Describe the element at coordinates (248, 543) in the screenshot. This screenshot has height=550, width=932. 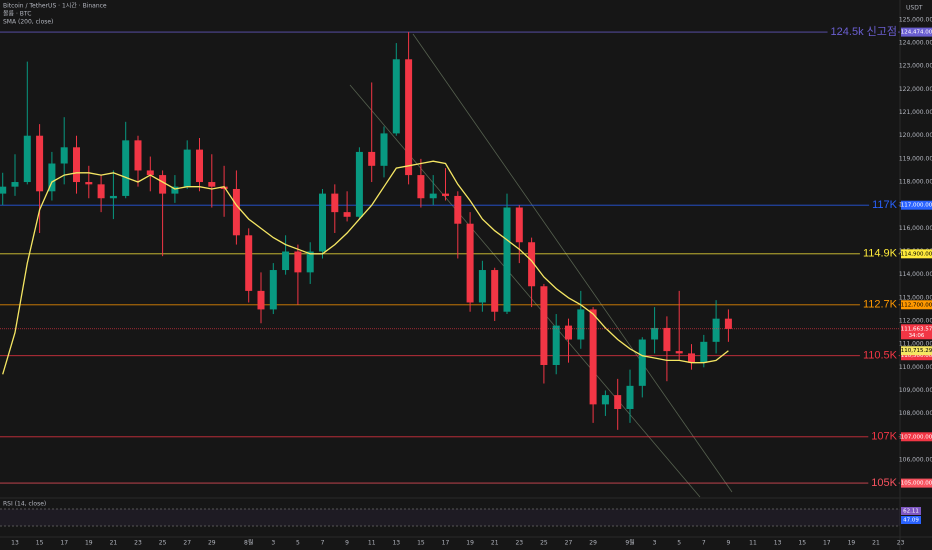
I see `x-tick-label: 8월` at that location.